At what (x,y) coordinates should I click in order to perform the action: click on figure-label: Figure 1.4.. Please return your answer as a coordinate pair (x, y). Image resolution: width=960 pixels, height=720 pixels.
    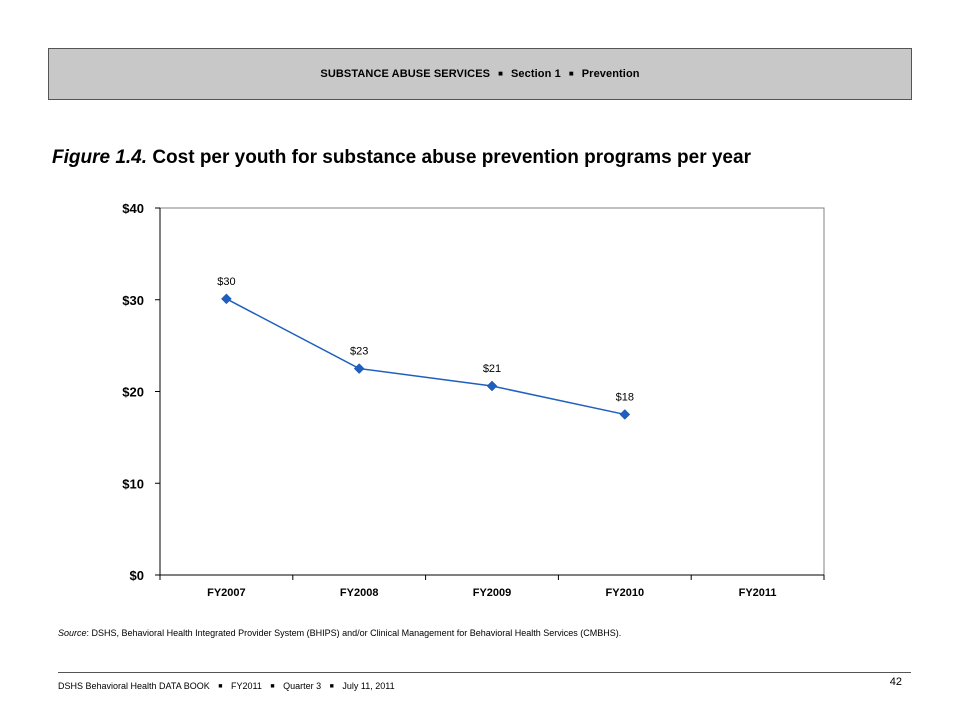
    Looking at the image, I should click on (100, 157).